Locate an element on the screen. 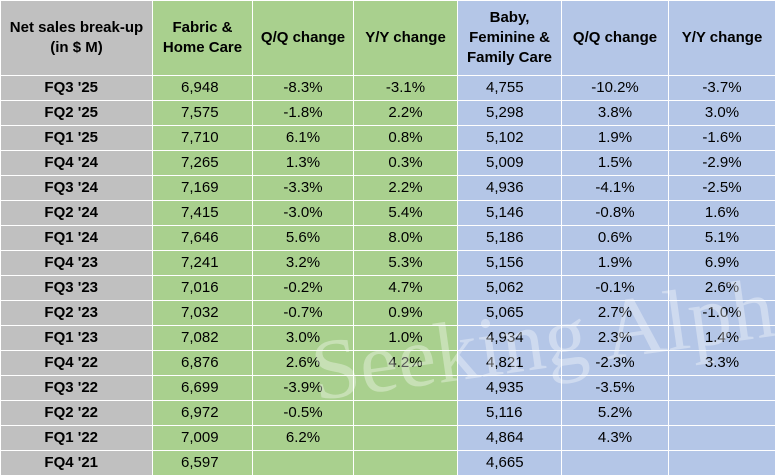 This screenshot has height=476, width=775. bfc-qq-cell: -2.3% is located at coordinates (615, 363).